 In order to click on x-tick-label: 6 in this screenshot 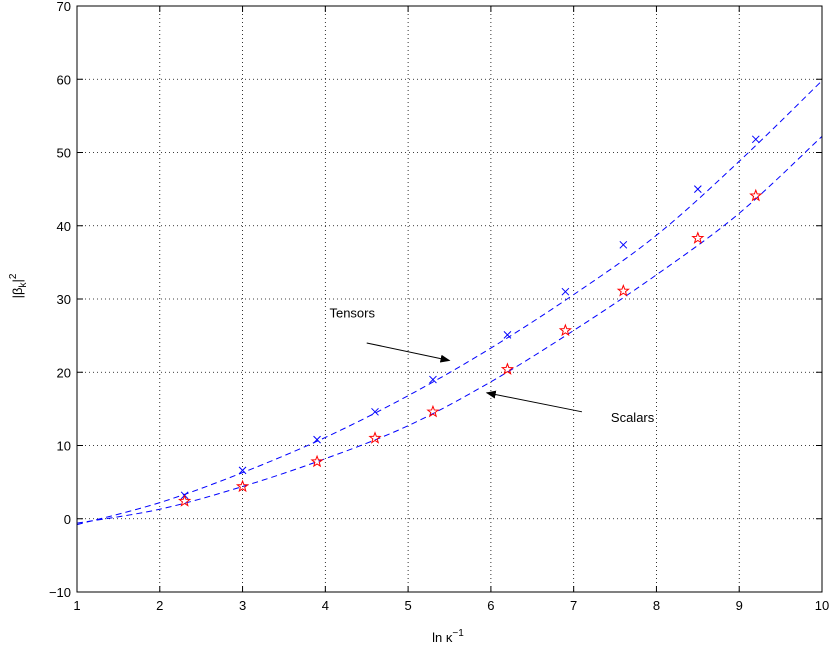, I will do `click(490, 605)`.